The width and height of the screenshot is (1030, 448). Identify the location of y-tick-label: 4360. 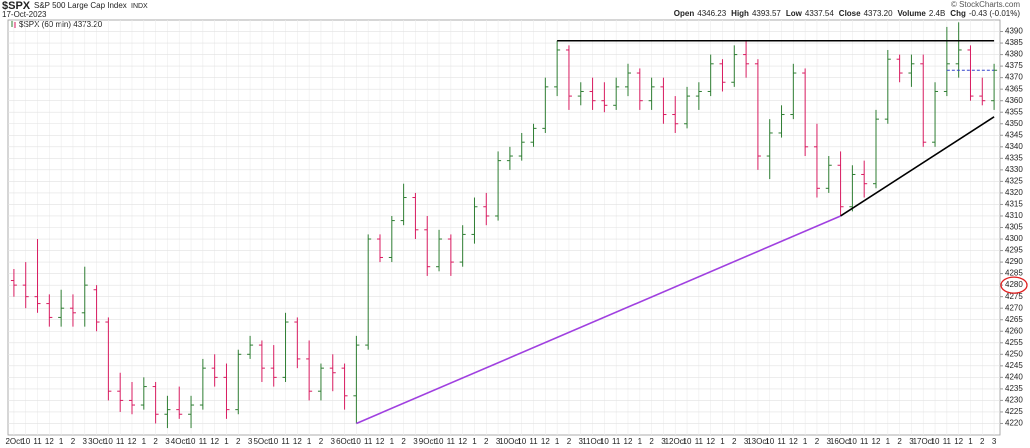
(1014, 100).